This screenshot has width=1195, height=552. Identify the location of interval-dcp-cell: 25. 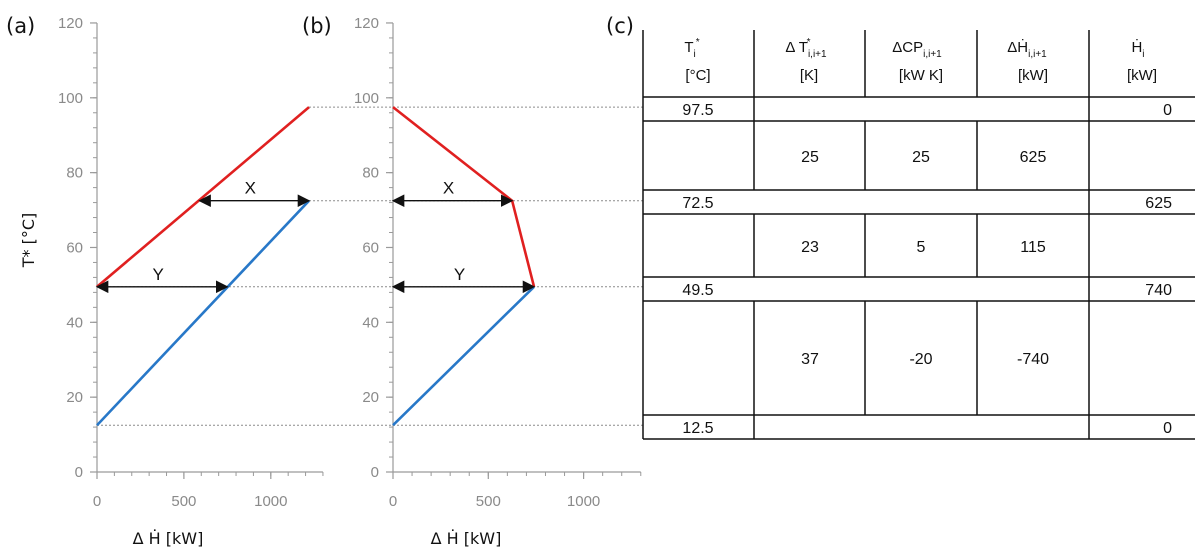
(921, 157).